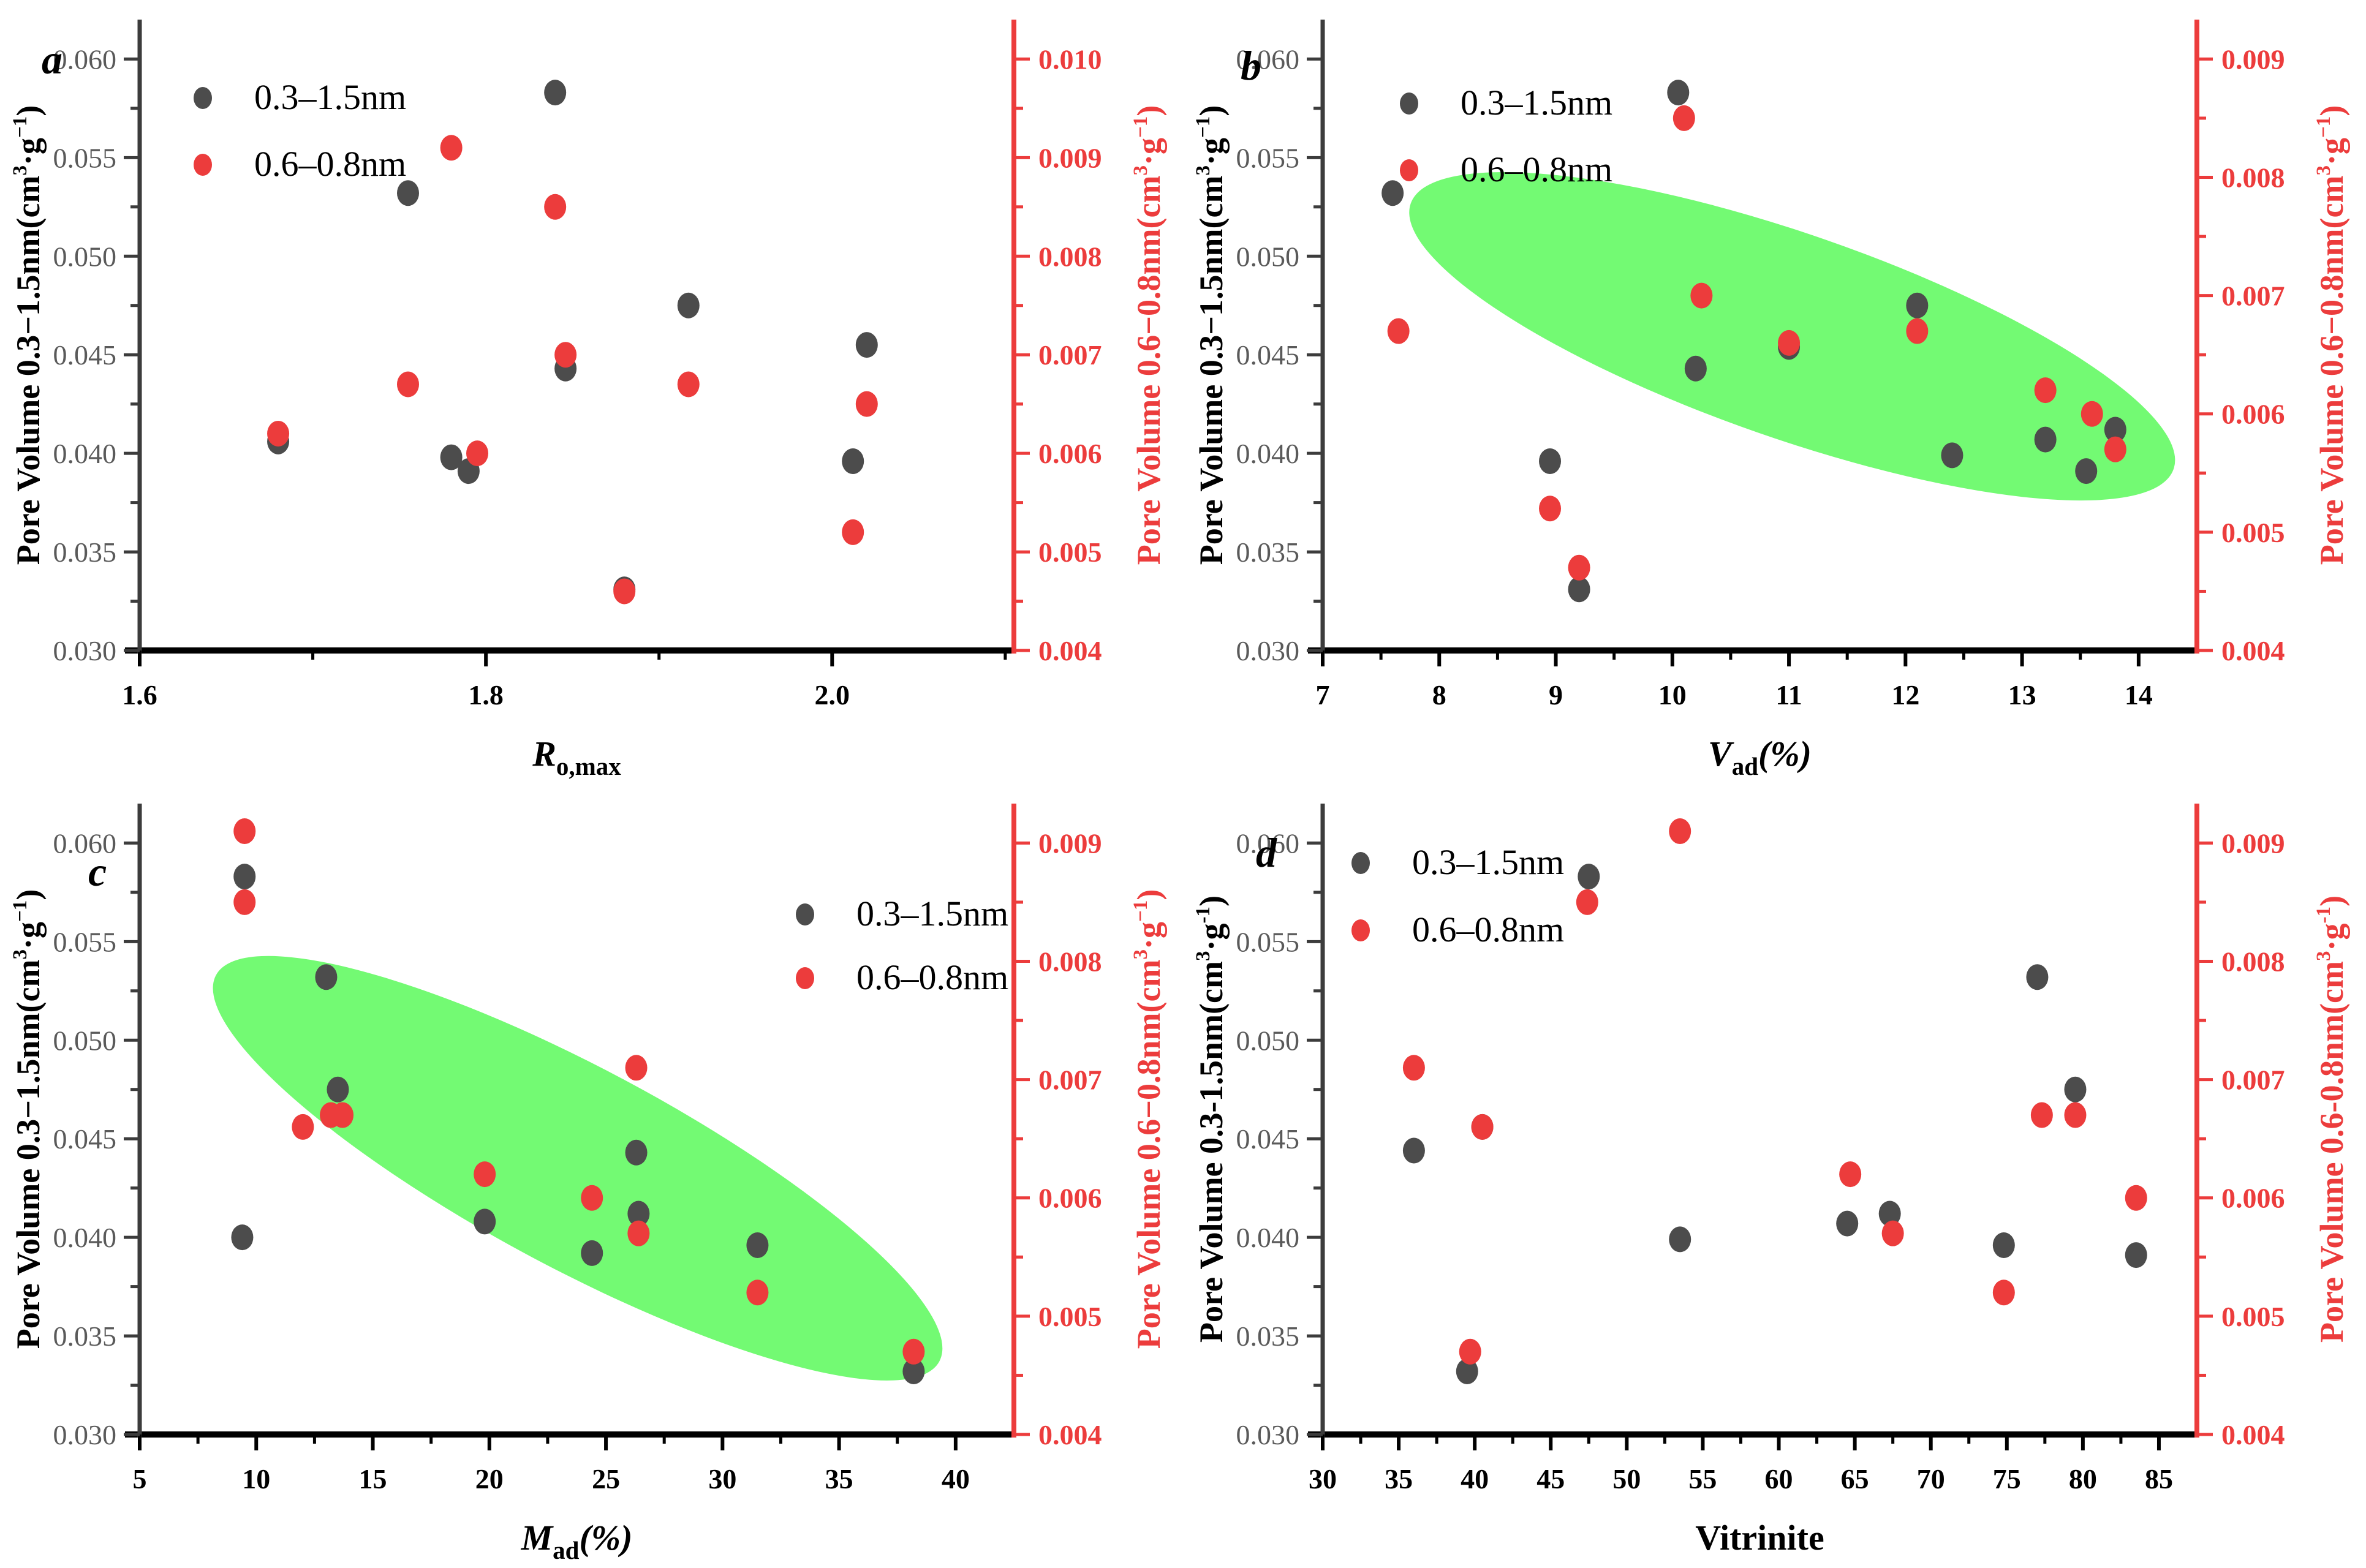 The image size is (2366, 1568). What do you see at coordinates (1360, 930) in the screenshot?
I see `legend-marker-red` at bounding box center [1360, 930].